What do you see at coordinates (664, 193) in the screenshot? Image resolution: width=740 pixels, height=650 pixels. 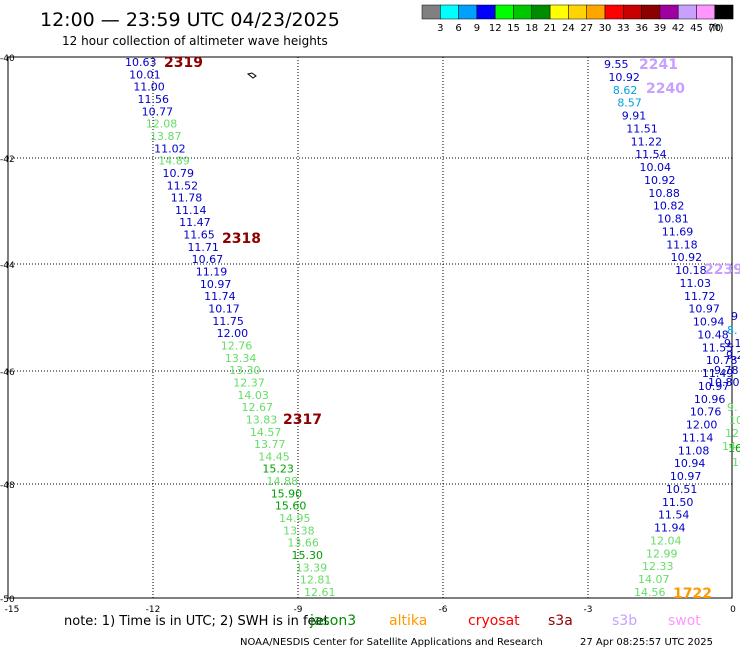 I see `wave-height-value: 10.88` at bounding box center [664, 193].